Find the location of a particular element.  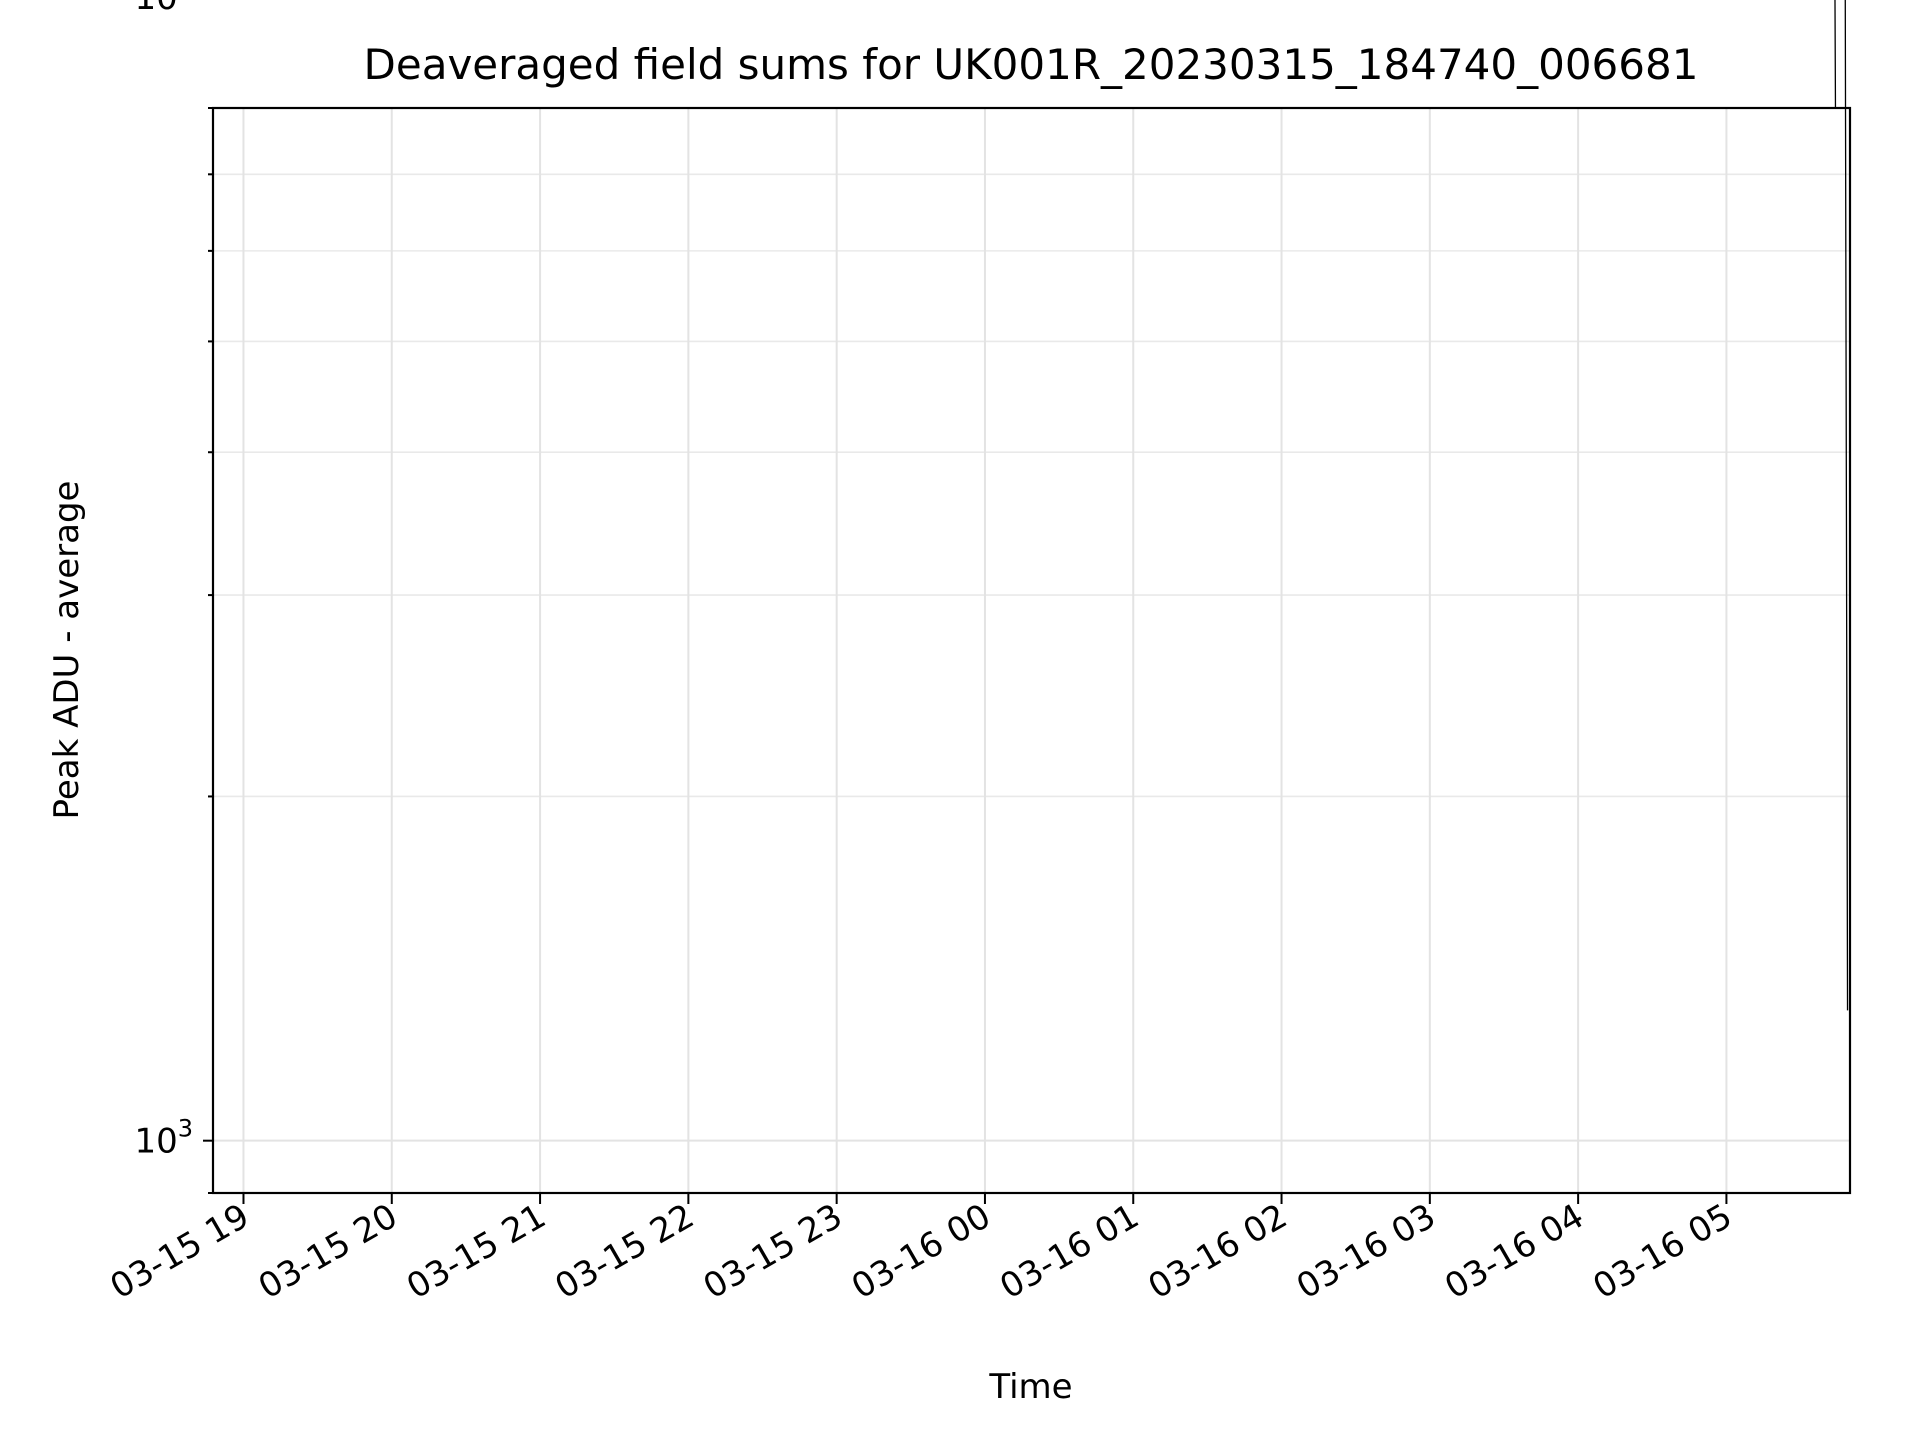

x-tick-label: 03-16 03 is located at coordinates (1366, 1251).